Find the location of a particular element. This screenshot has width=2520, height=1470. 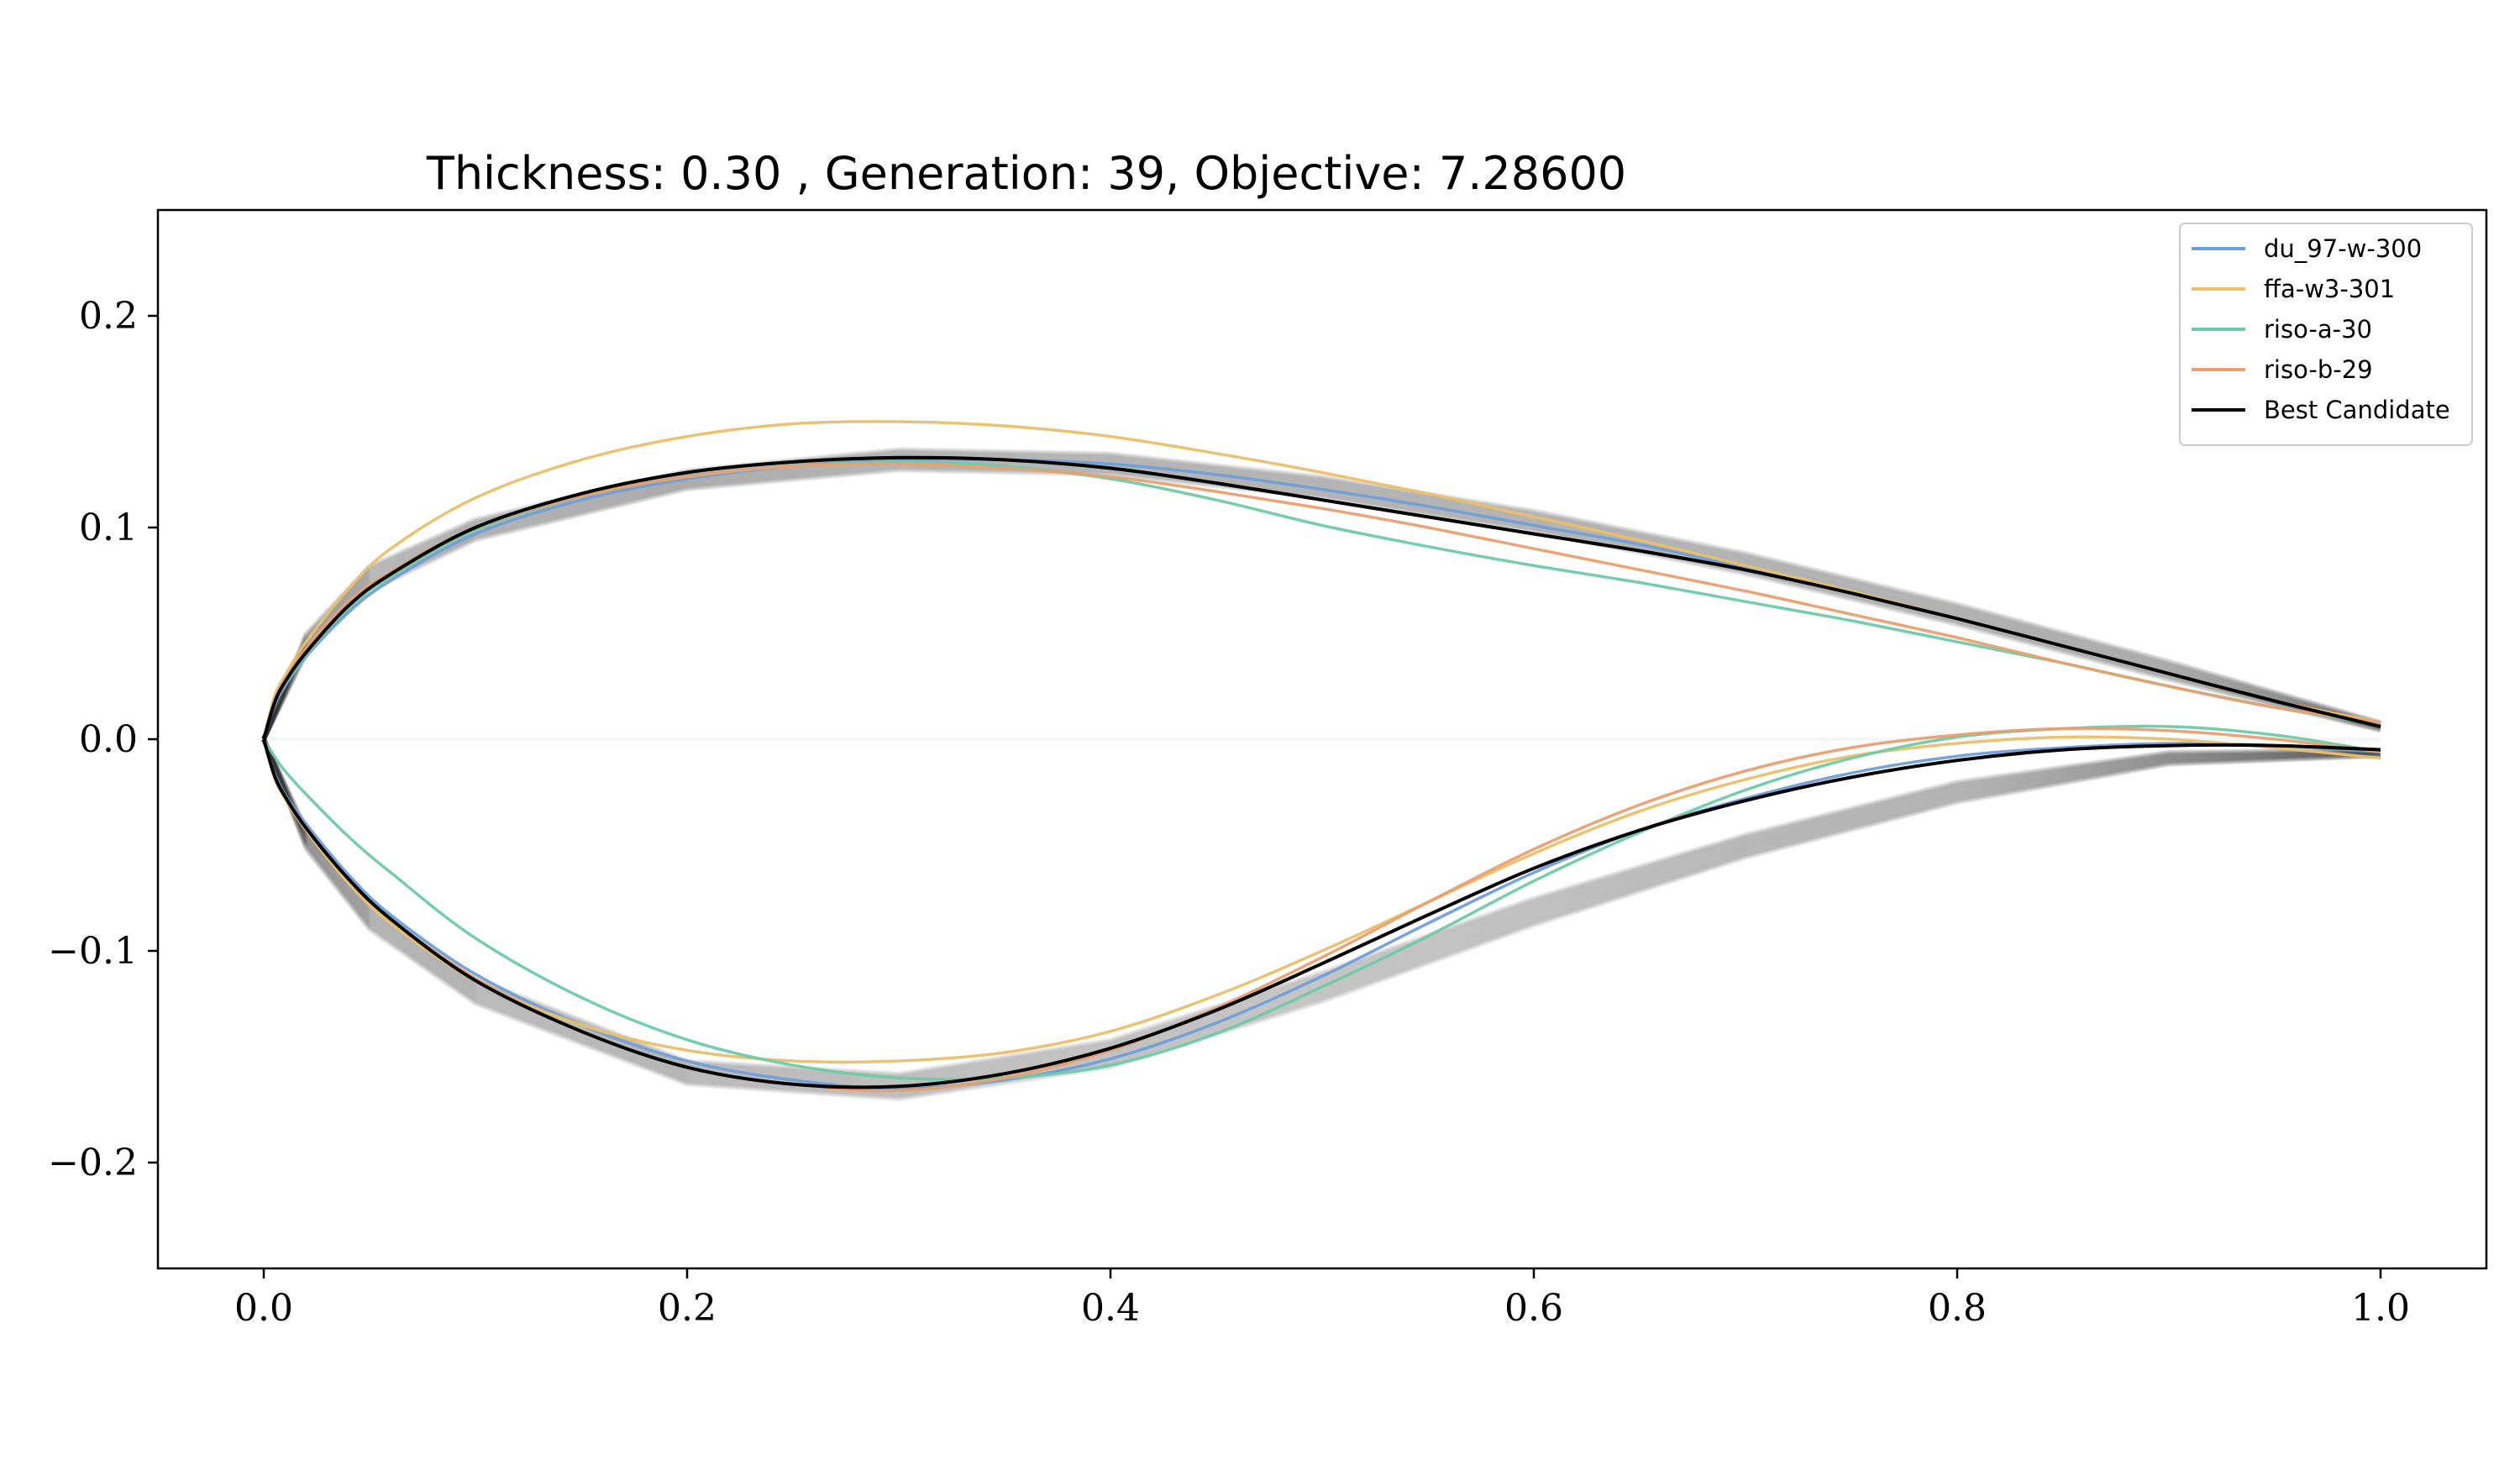

x-tick-label: 1.0 is located at coordinates (2380, 1308).